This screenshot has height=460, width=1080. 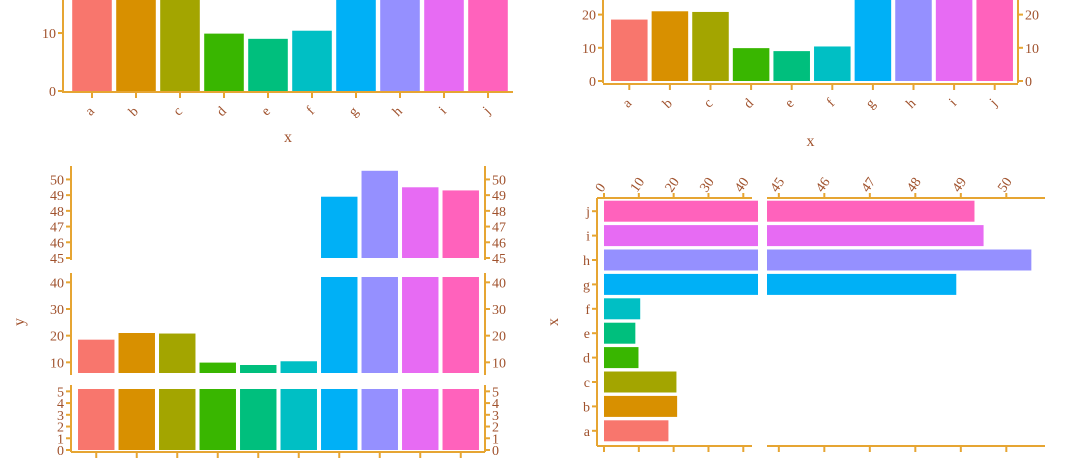 I want to click on y-tick-label: f, so click(x=587, y=310).